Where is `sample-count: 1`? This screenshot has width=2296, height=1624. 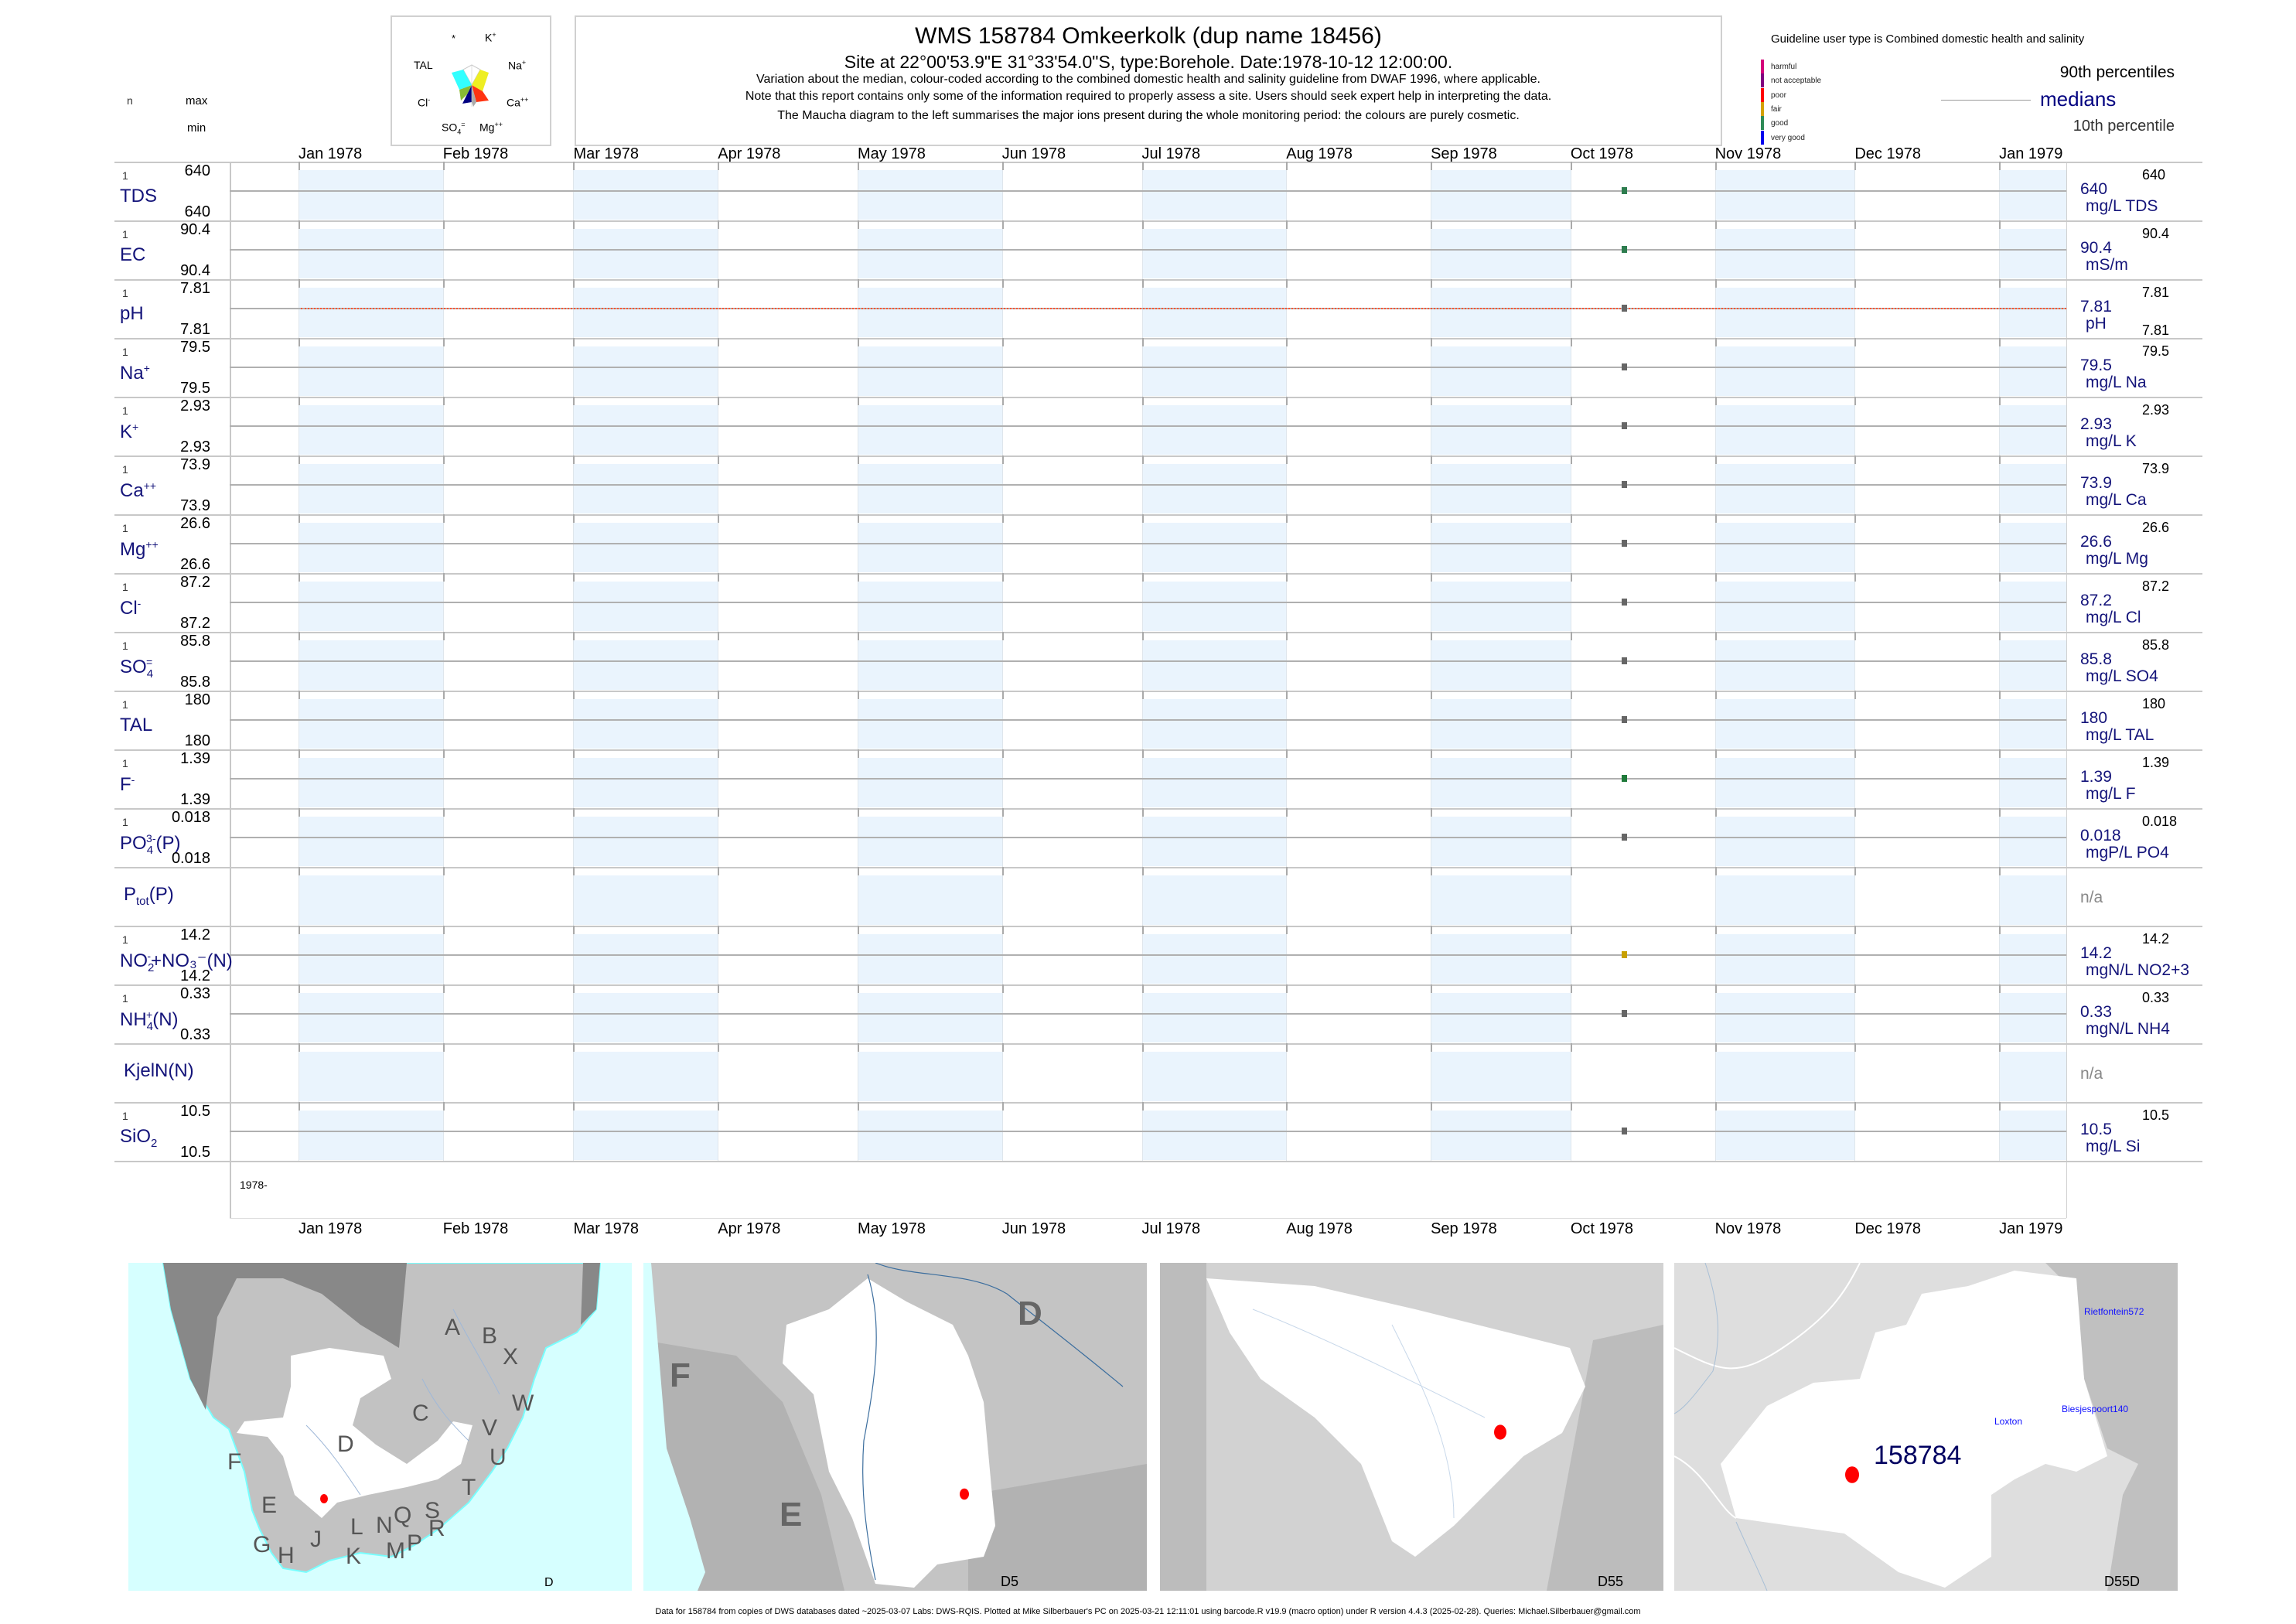 sample-count: 1 is located at coordinates (125, 293).